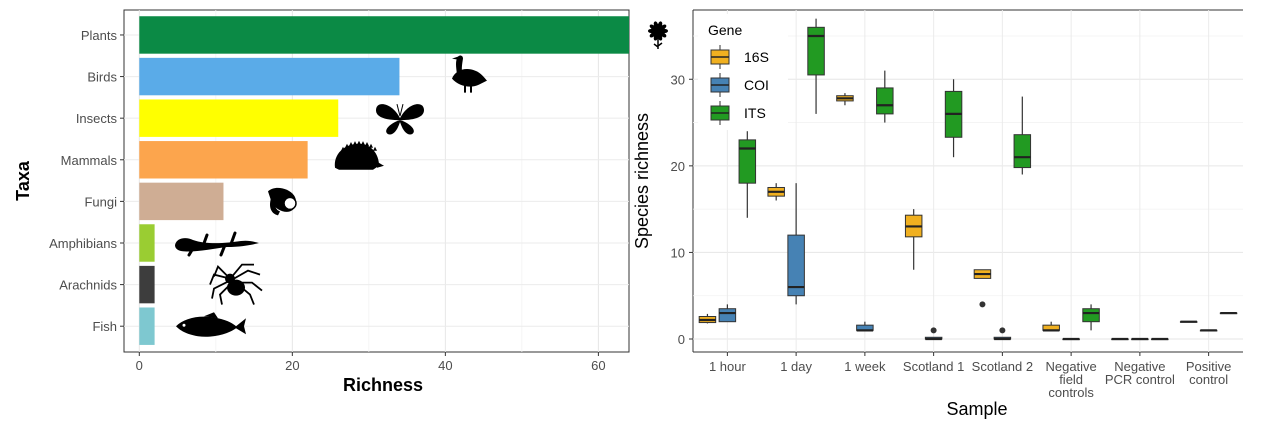 The width and height of the screenshot is (1280, 433). What do you see at coordinates (223, 160) in the screenshot?
I see `bar-mammals` at bounding box center [223, 160].